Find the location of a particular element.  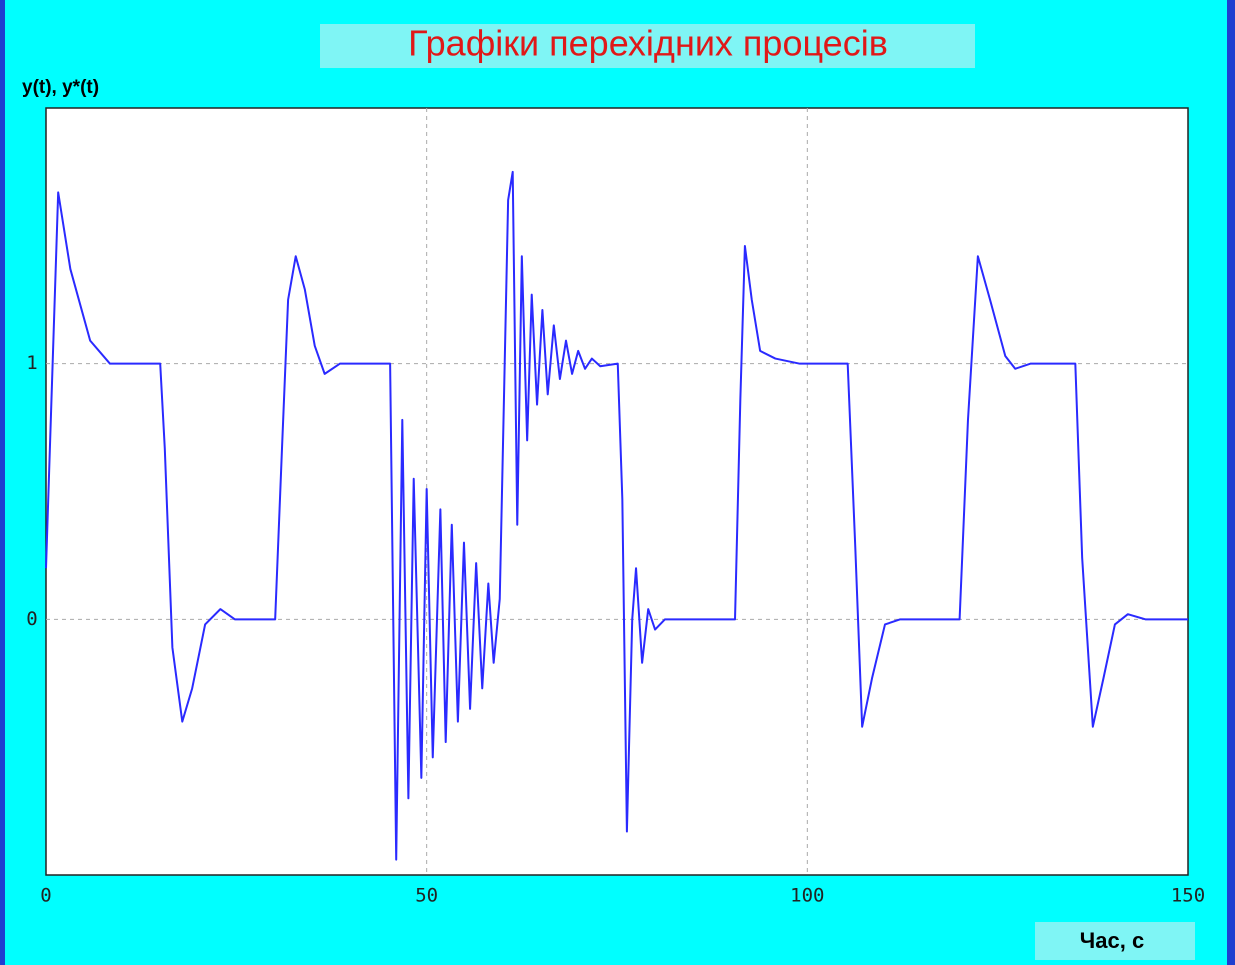

y-tick-label: 0 is located at coordinates (31, 619).